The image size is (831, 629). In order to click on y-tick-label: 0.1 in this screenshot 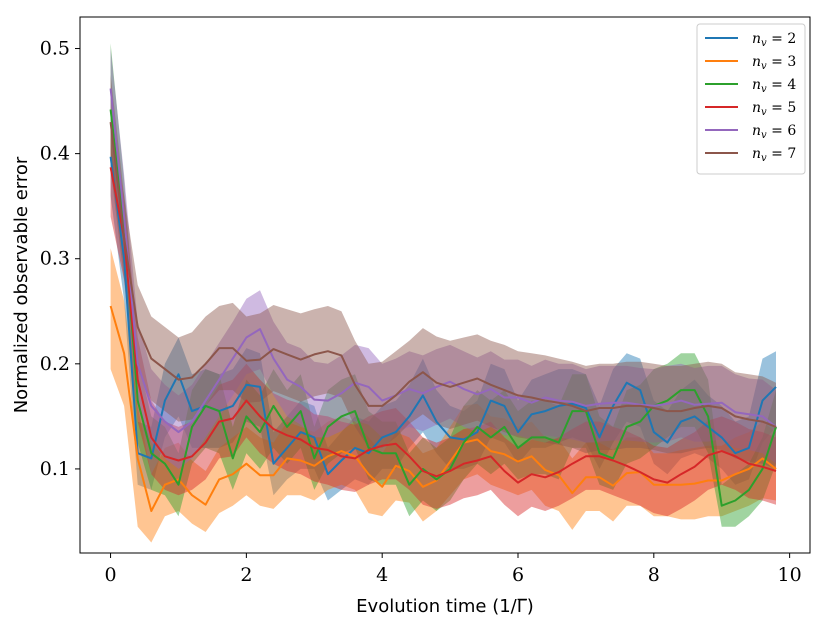, I will do `click(55, 469)`.